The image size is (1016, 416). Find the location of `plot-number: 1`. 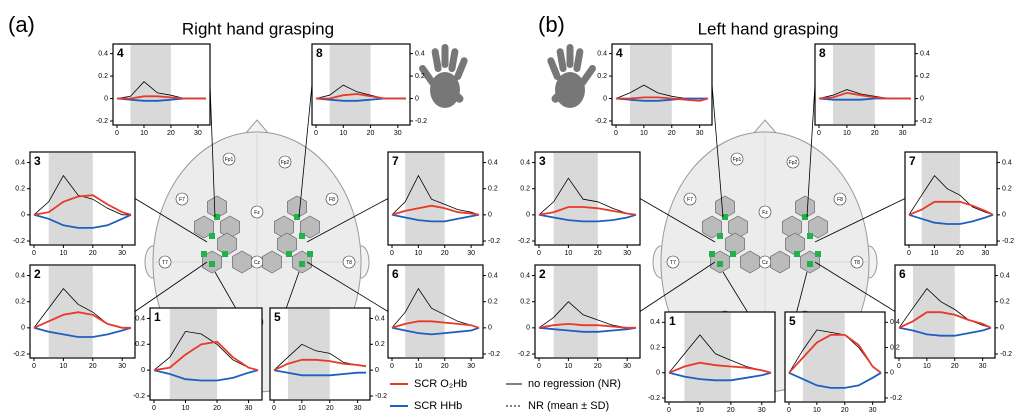

plot-number: 1 is located at coordinates (157, 317).